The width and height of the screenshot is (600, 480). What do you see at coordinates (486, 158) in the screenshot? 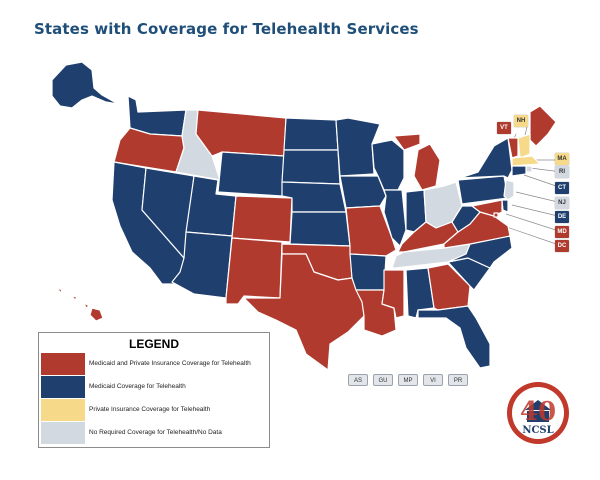
I see `state-NY` at bounding box center [486, 158].